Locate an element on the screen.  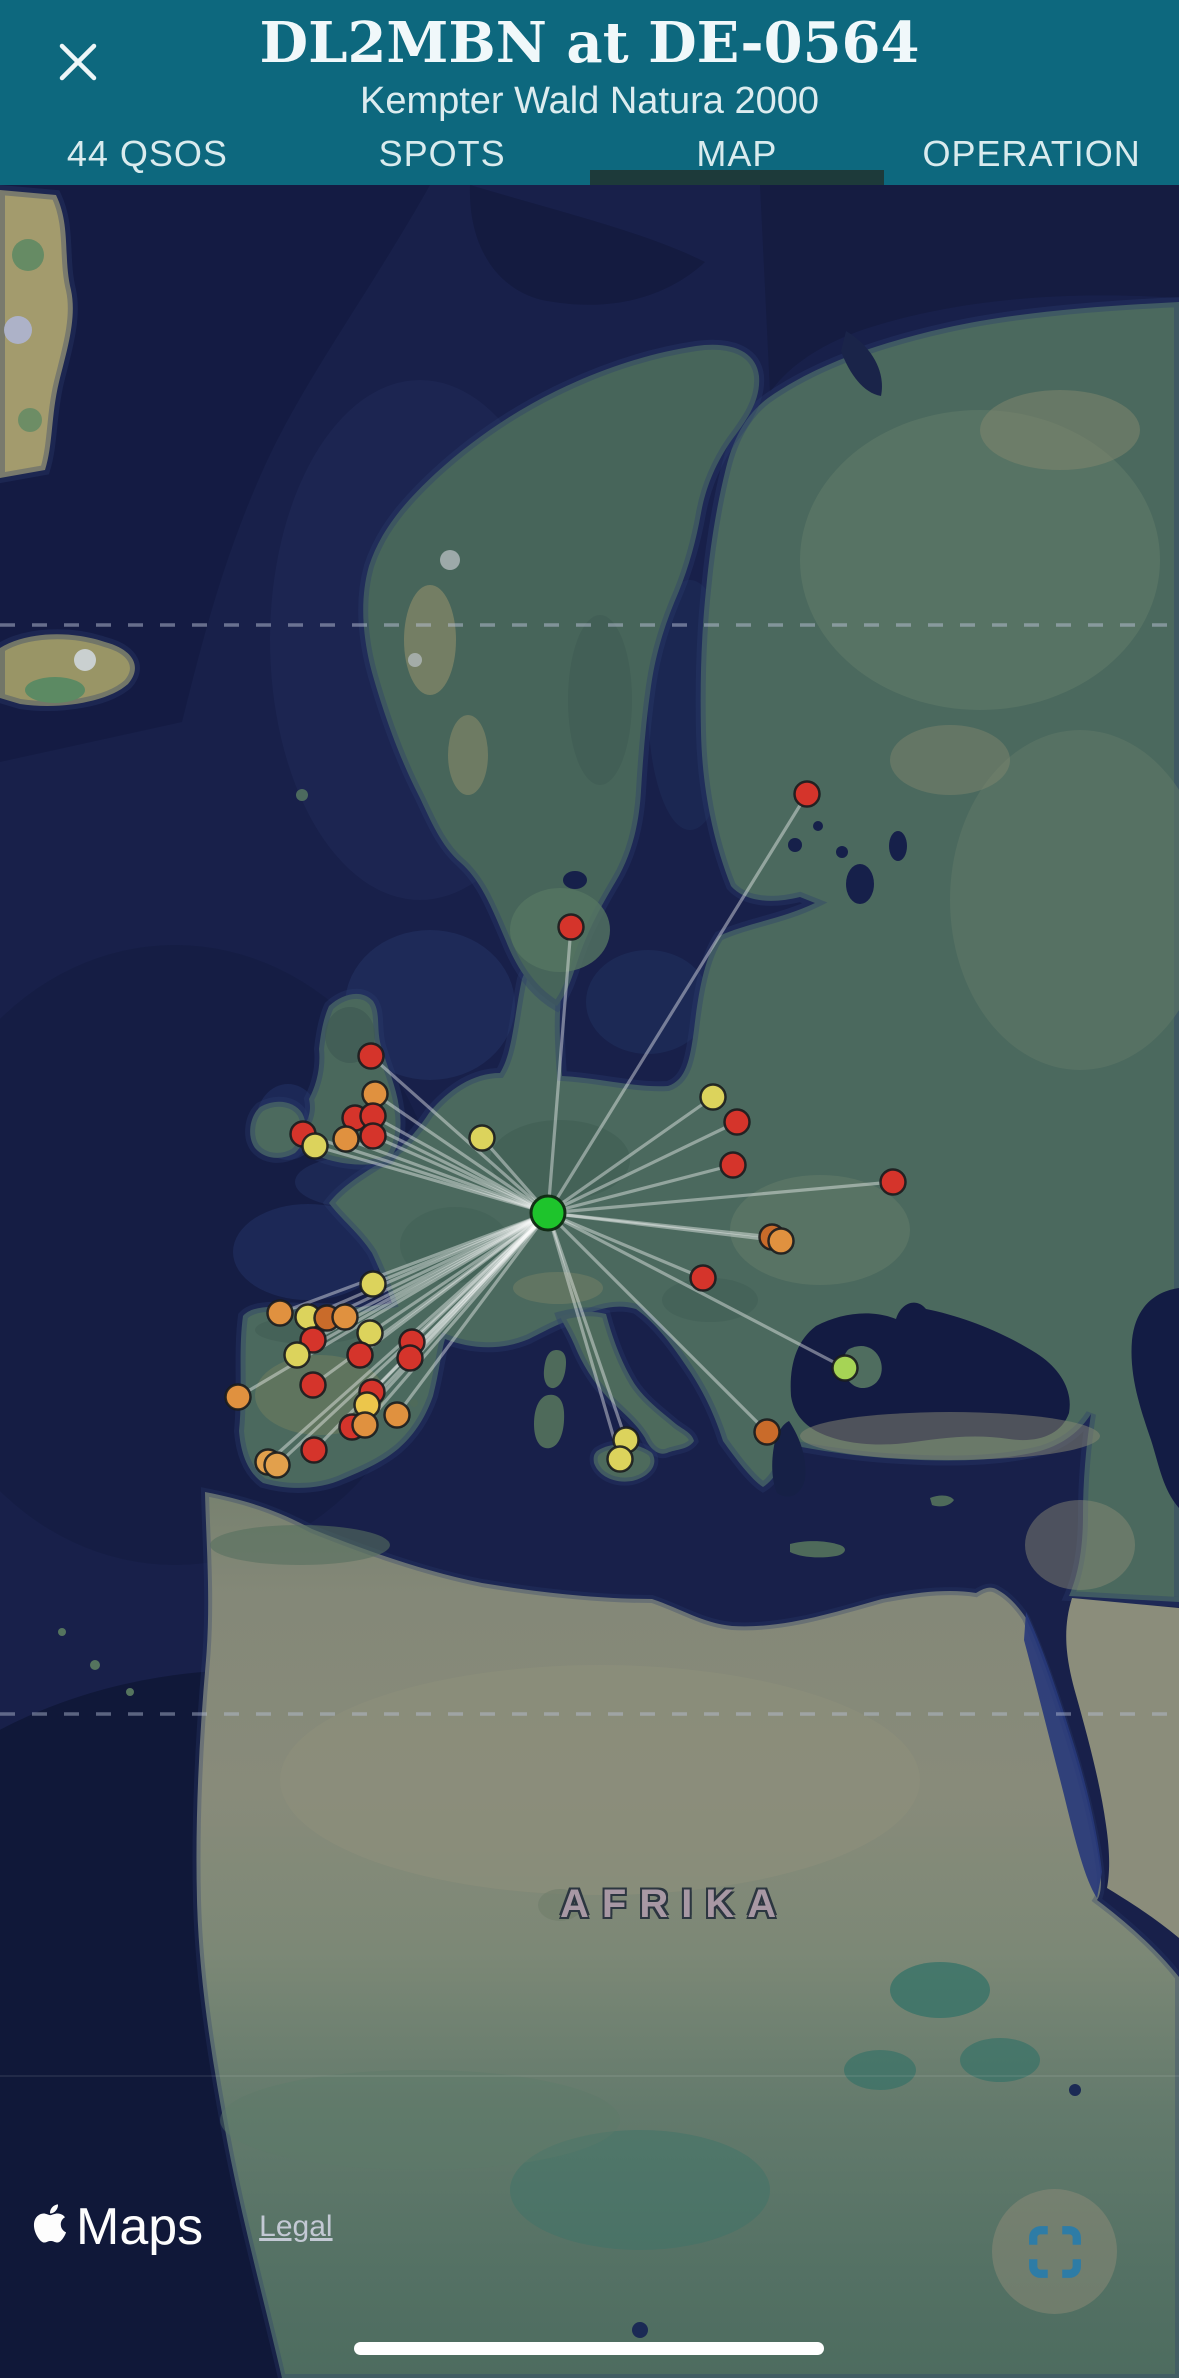
page-title: DL2MBN at DE-0564 is located at coordinates (589, 43).